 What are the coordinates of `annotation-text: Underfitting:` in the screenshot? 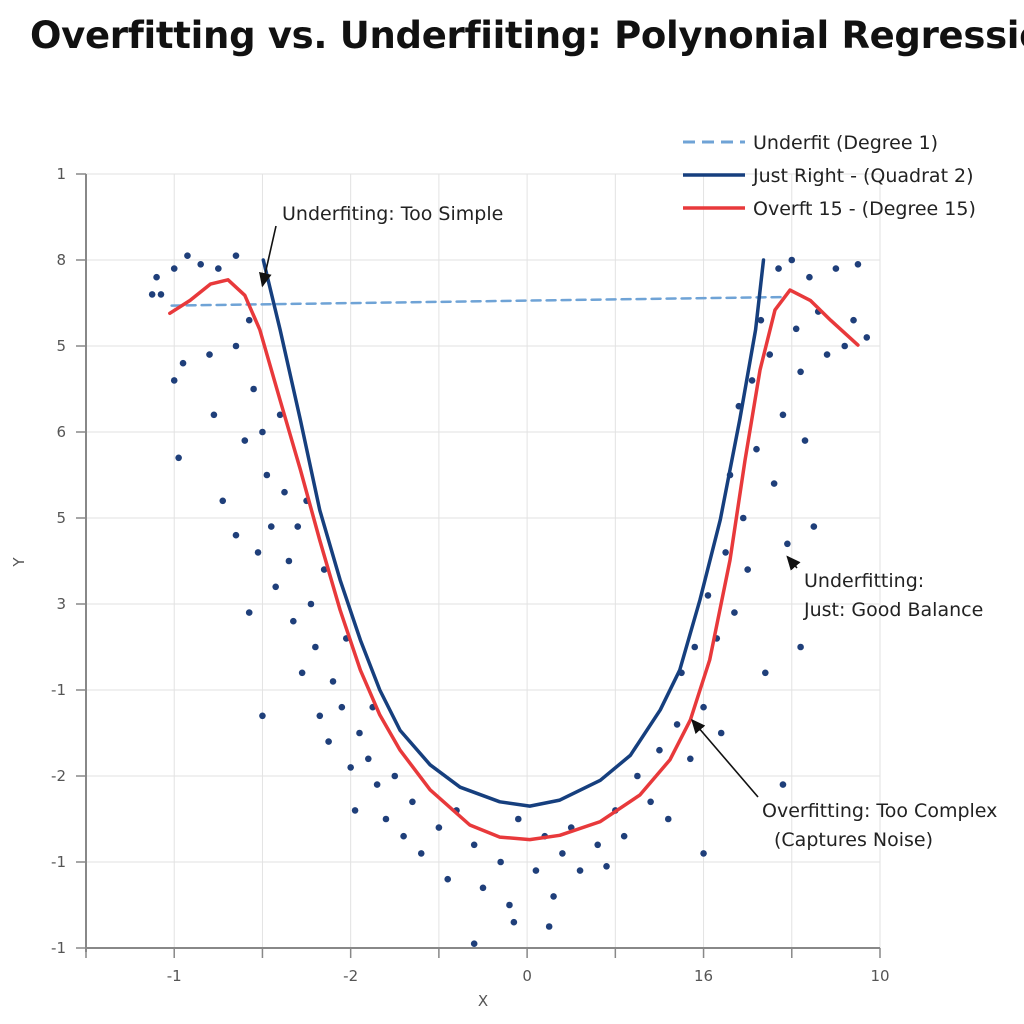 It's located at (864, 581).